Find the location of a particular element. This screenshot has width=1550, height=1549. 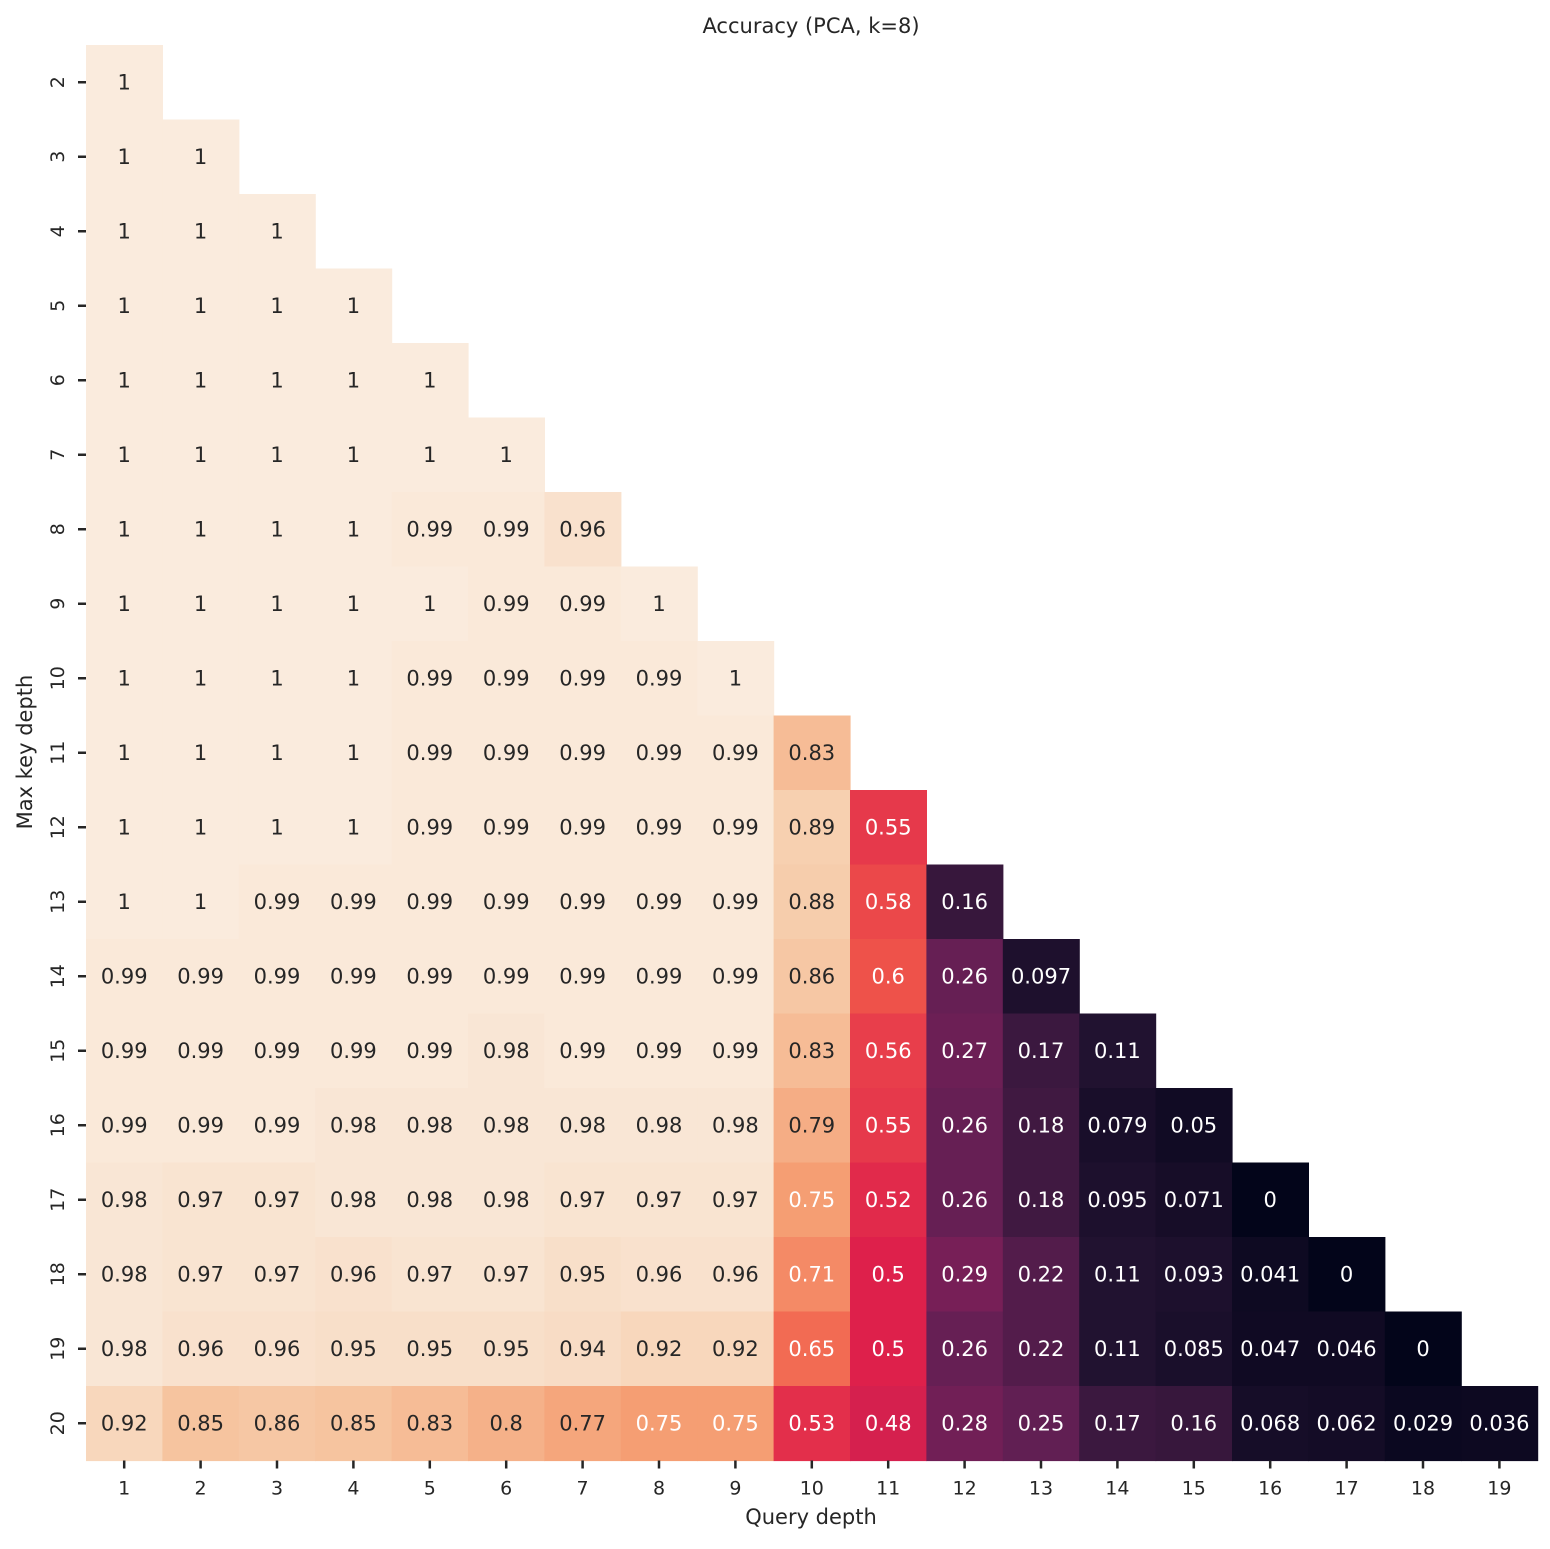

x-tick-label: 19 is located at coordinates (1499, 1489).